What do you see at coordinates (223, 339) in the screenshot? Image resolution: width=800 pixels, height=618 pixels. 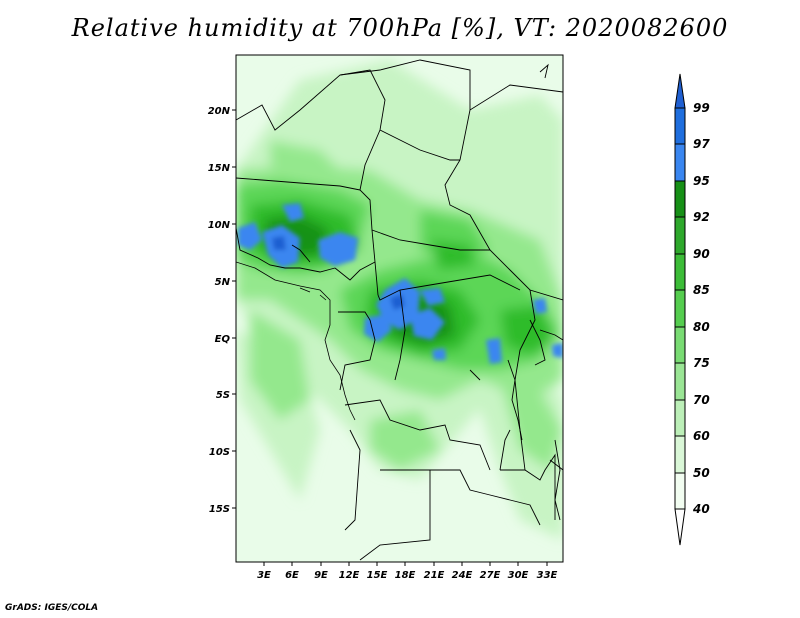 I see `lat-label: EQ` at bounding box center [223, 339].